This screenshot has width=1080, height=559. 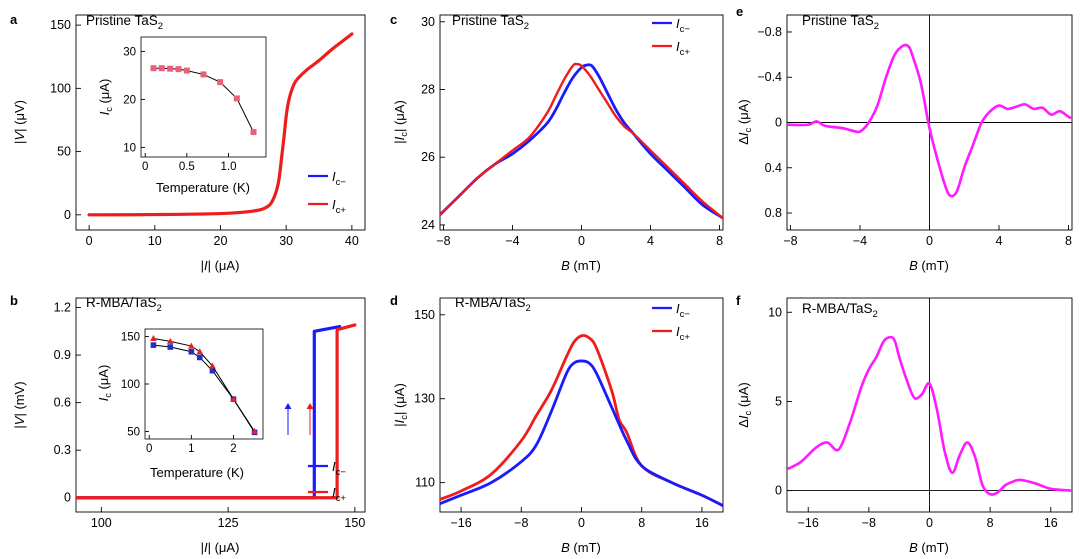 What do you see at coordinates (62, 450) in the screenshot?
I see `y-tick-label: 0.3` at bounding box center [62, 450].